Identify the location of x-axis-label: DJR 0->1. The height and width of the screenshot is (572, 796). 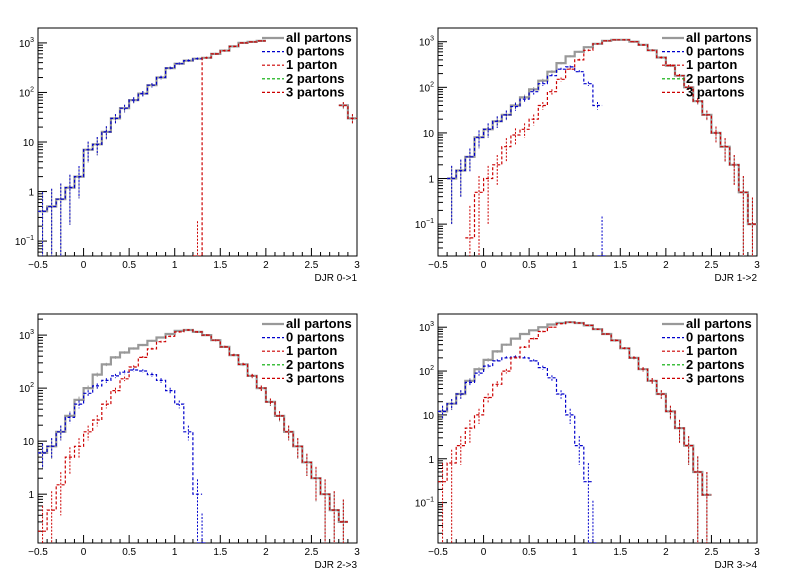
(335, 278).